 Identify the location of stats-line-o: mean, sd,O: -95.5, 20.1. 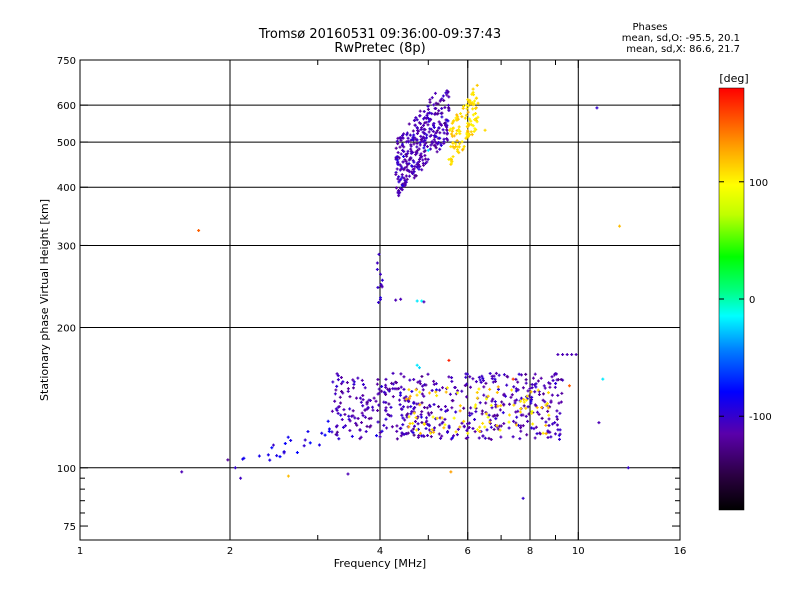
(680, 38).